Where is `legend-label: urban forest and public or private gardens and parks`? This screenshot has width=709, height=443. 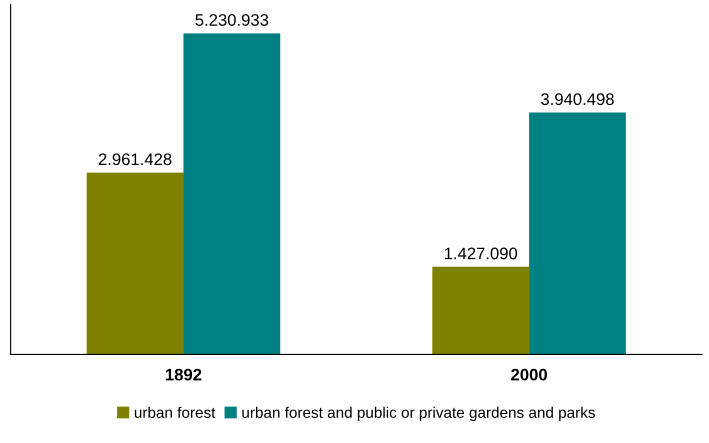 legend-label: urban forest and public or private gardens and parks is located at coordinates (418, 413).